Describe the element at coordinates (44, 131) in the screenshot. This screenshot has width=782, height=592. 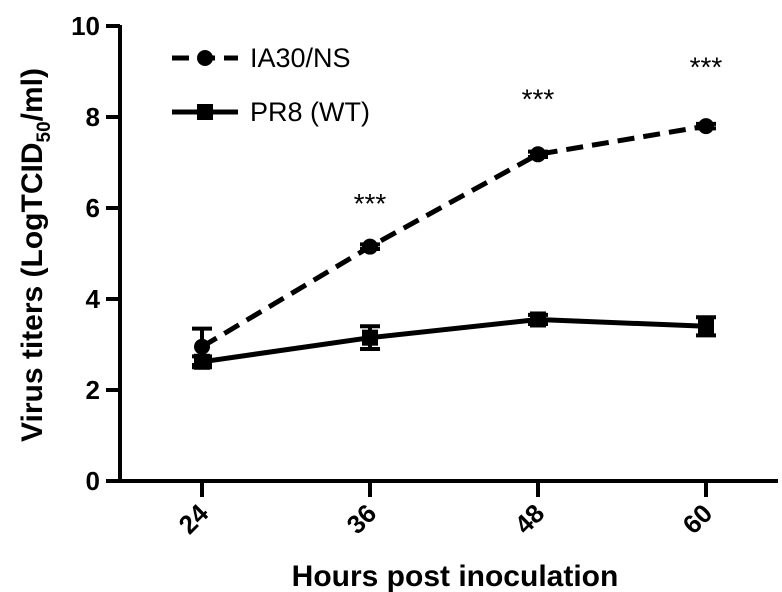
I see `y-axis-title-subscript: 50` at that location.